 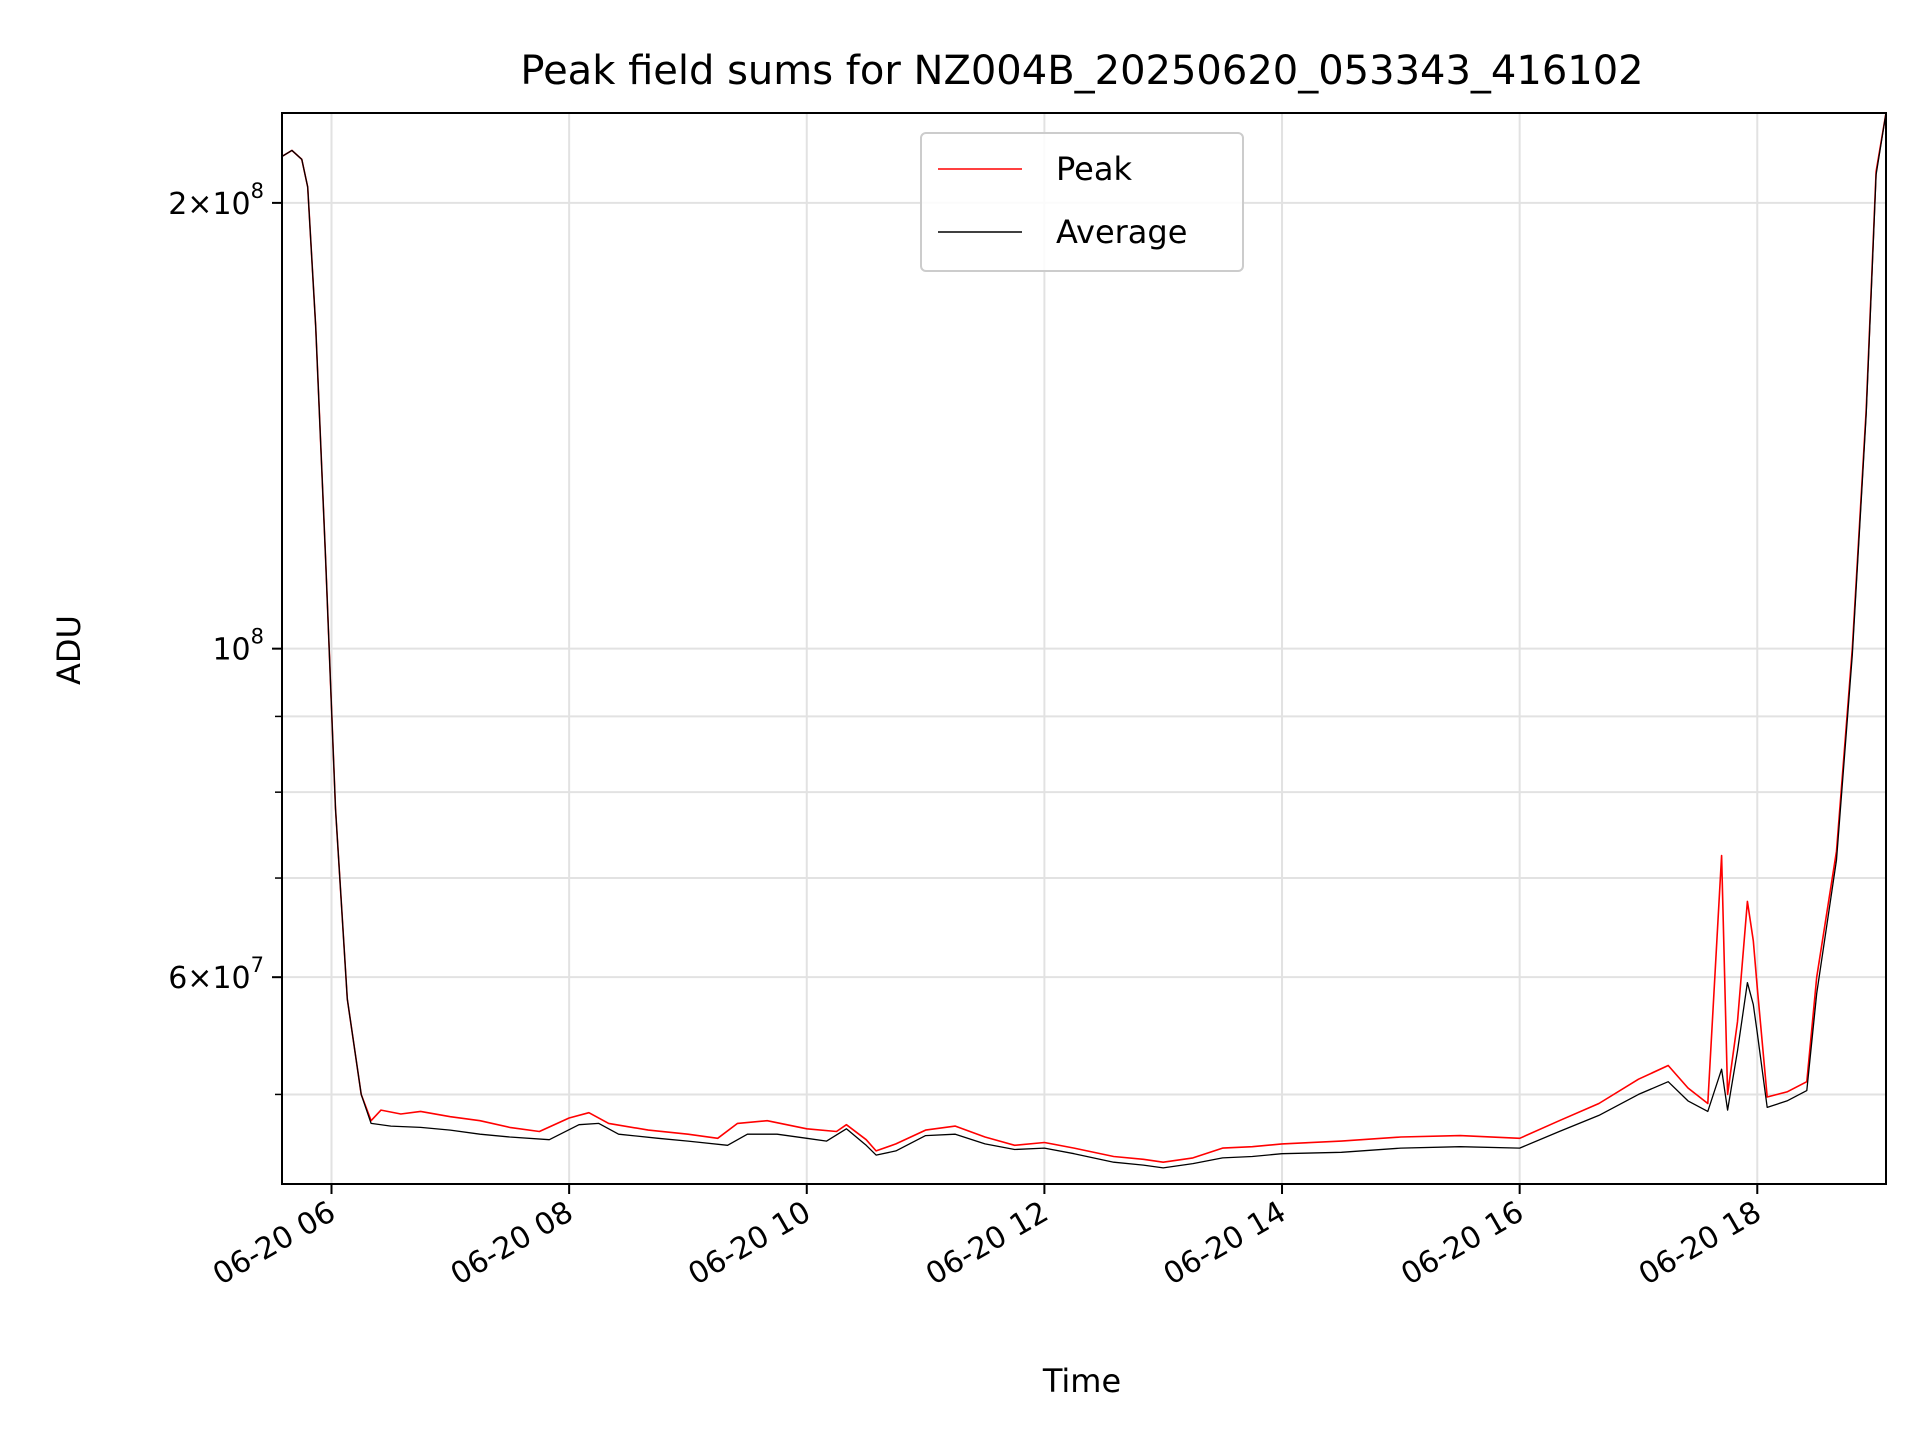 I want to click on y-tick-mantissa: 2×, so click(x=190, y=204).